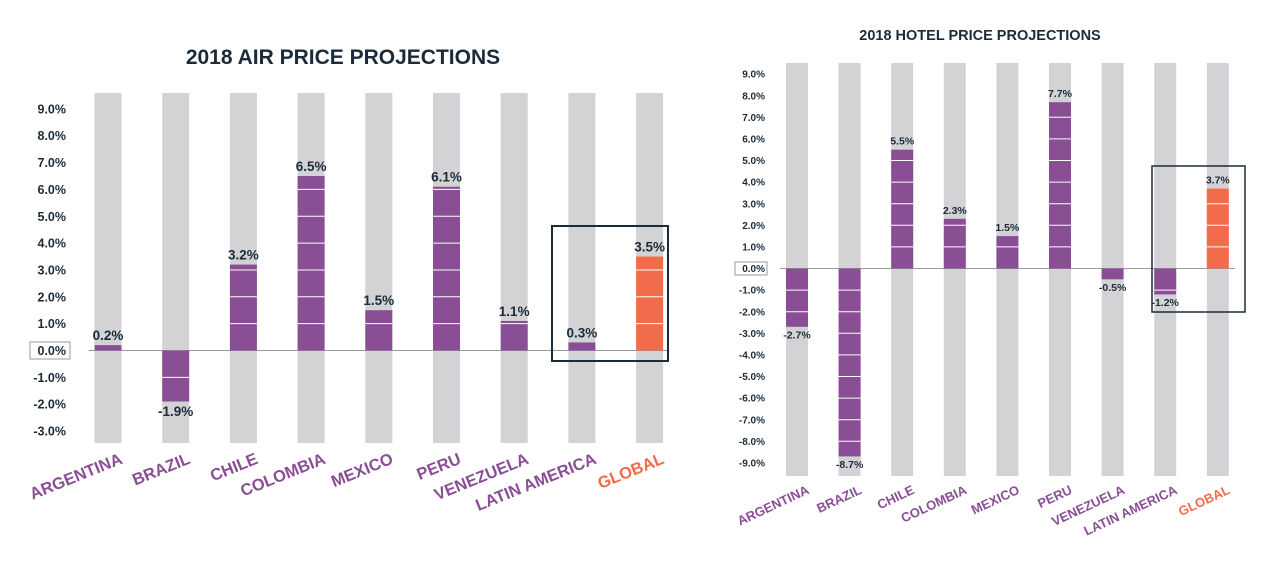 The height and width of the screenshot is (571, 1276). Describe the element at coordinates (52, 297) in the screenshot. I see `y-tick-label: 2.0%` at that location.